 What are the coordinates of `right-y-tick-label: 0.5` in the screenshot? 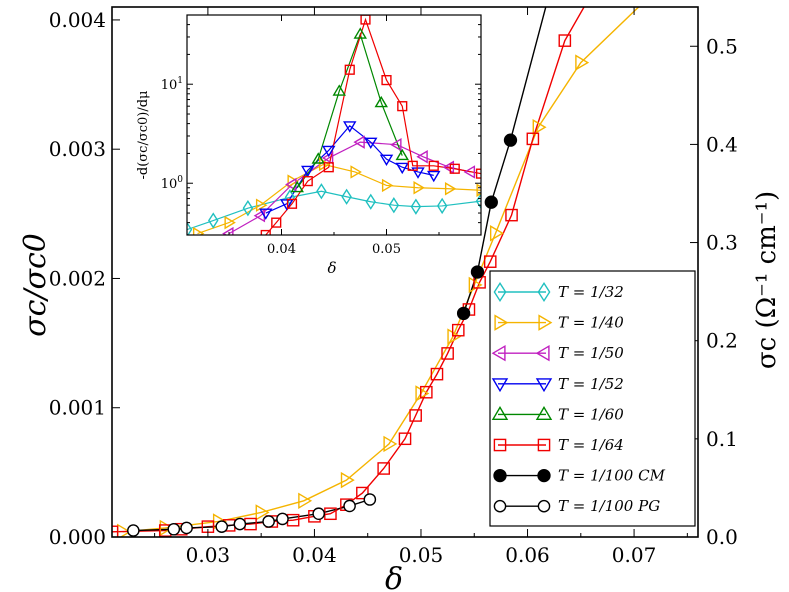 It's located at (722, 46).